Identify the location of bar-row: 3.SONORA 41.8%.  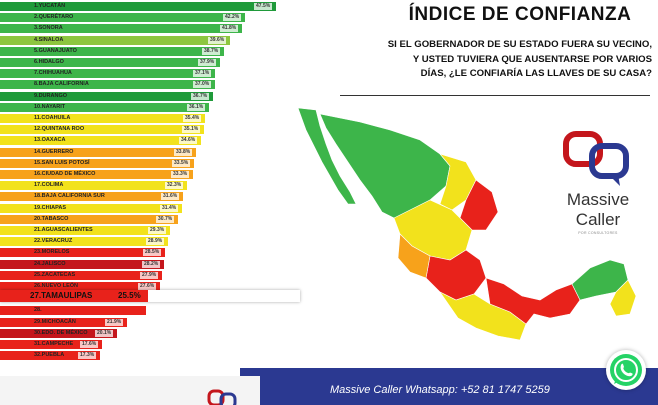
(121, 28).